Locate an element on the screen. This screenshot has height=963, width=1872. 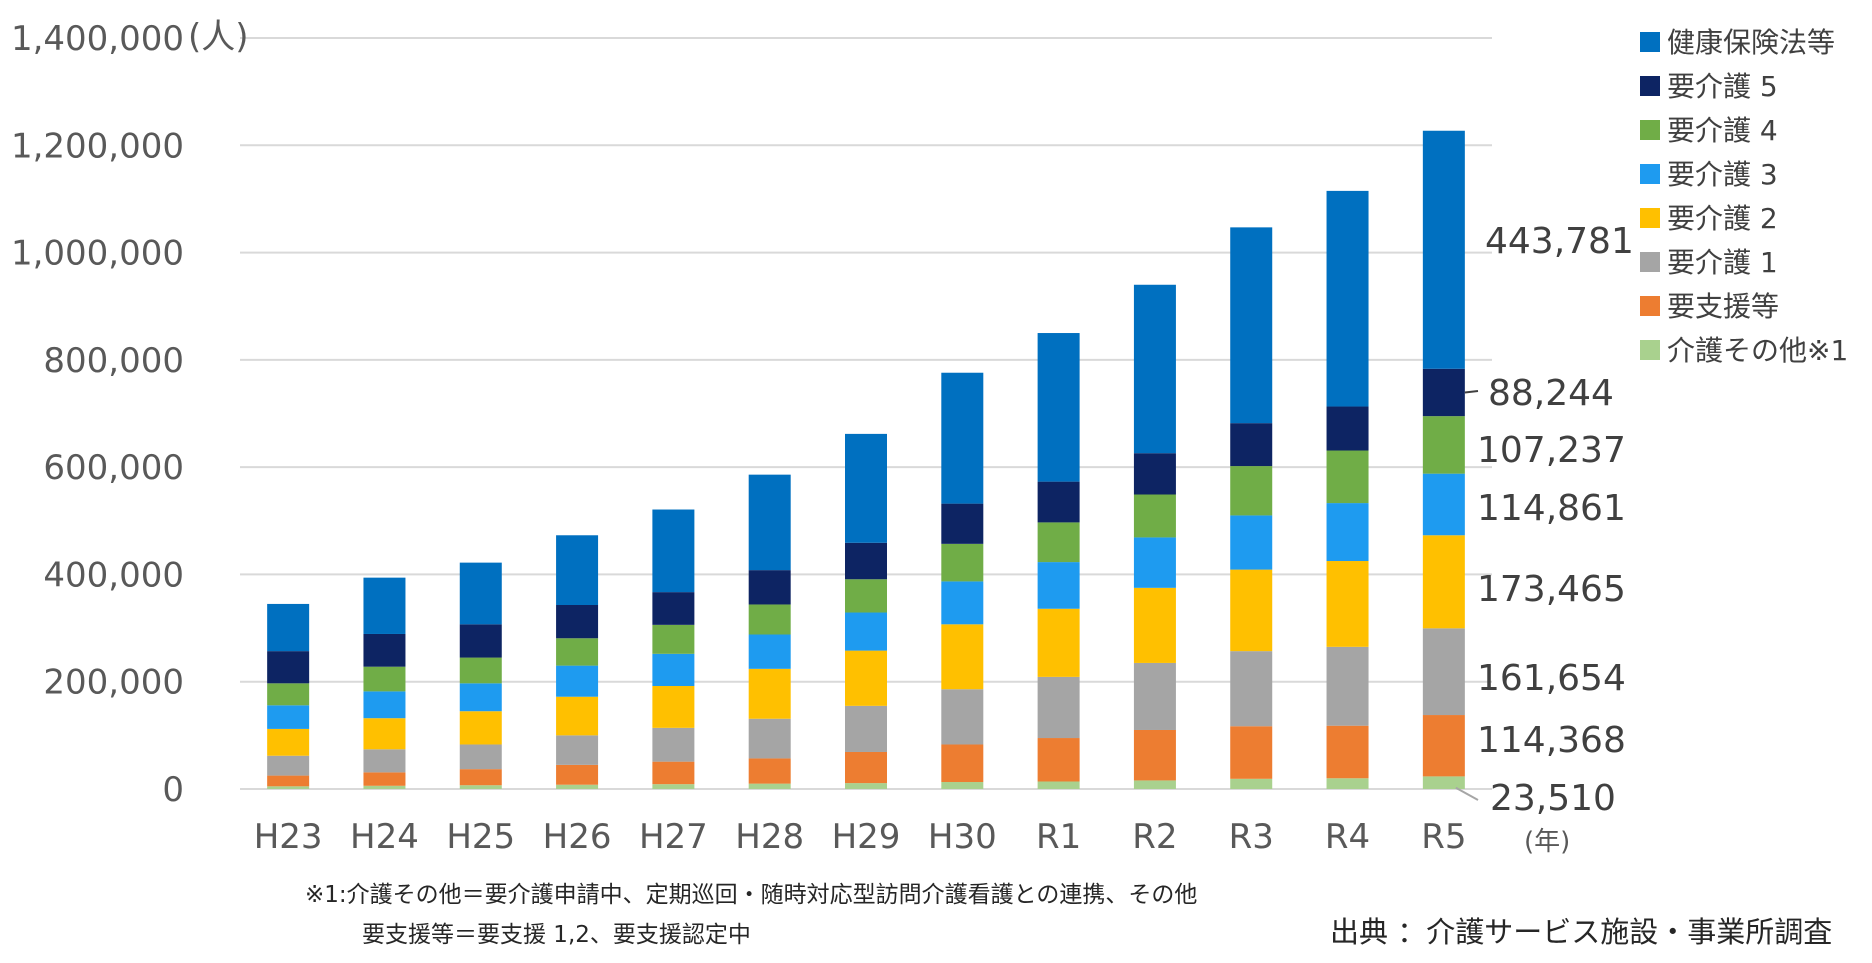
x-tick-label: H27 is located at coordinates (673, 837).